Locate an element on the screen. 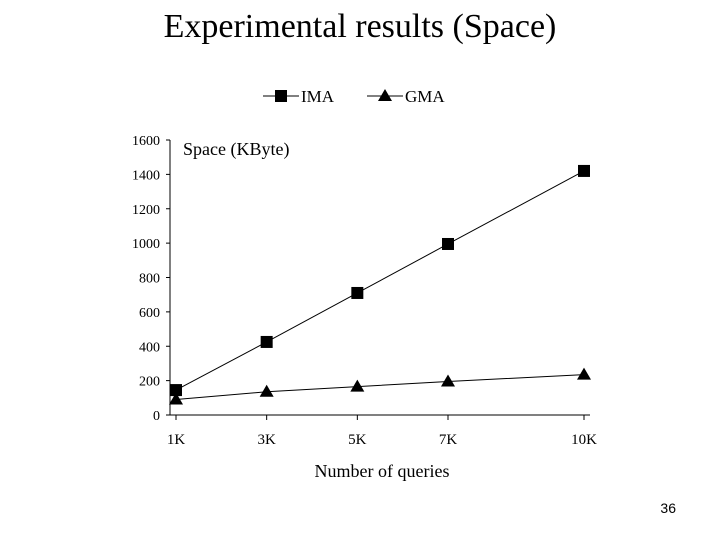 Image resolution: width=720 pixels, height=540 pixels. x-tick-label: 10K is located at coordinates (584, 440).